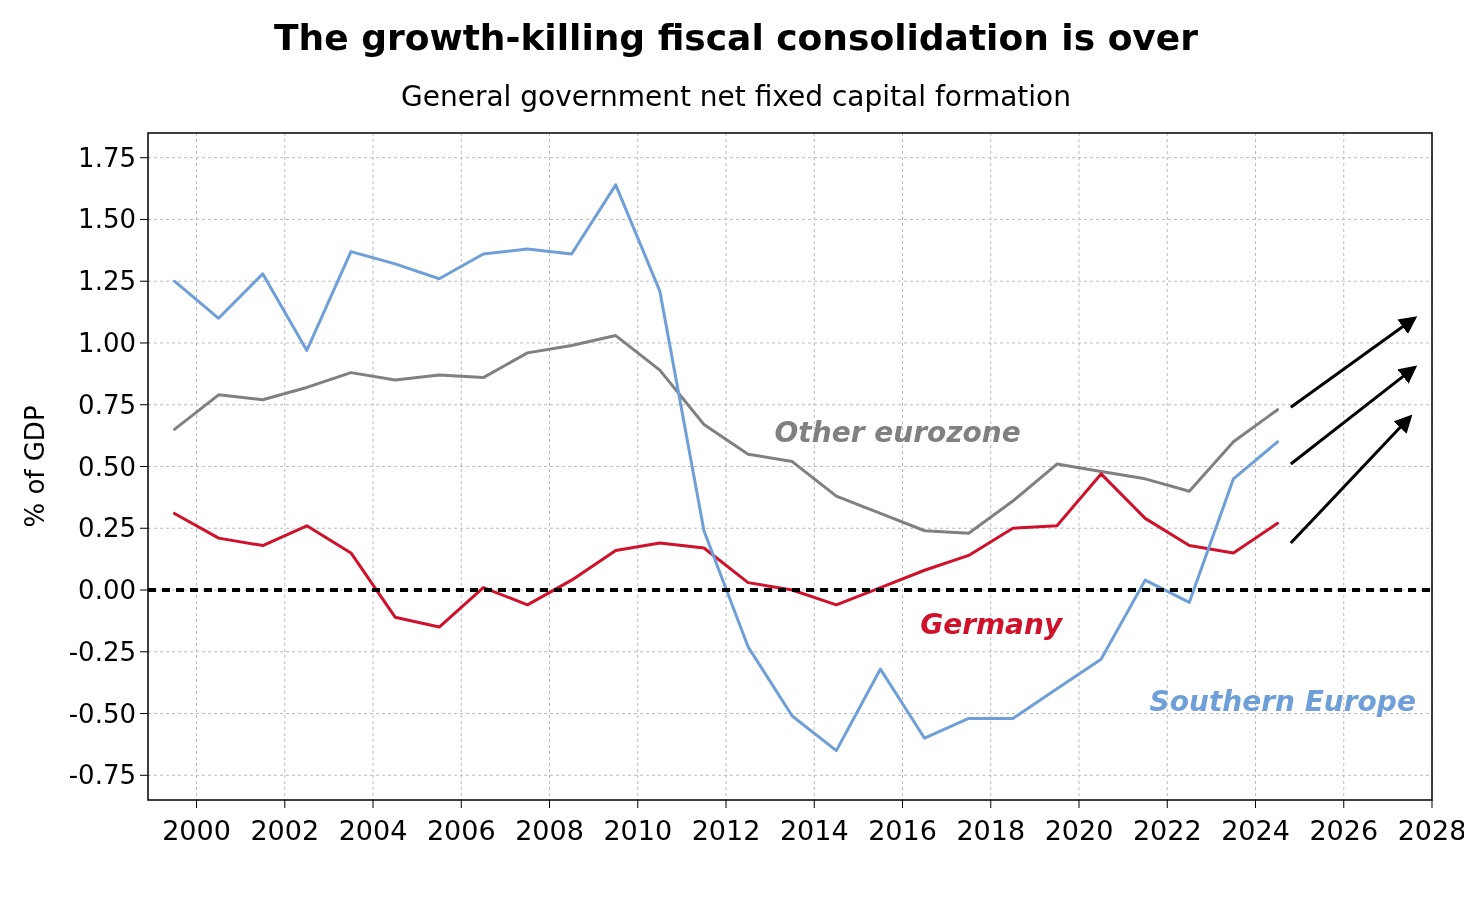 Image resolution: width=1472 pixels, height=907 pixels. What do you see at coordinates (1079, 830) in the screenshot?
I see `x-tick-label: 2020` at bounding box center [1079, 830].